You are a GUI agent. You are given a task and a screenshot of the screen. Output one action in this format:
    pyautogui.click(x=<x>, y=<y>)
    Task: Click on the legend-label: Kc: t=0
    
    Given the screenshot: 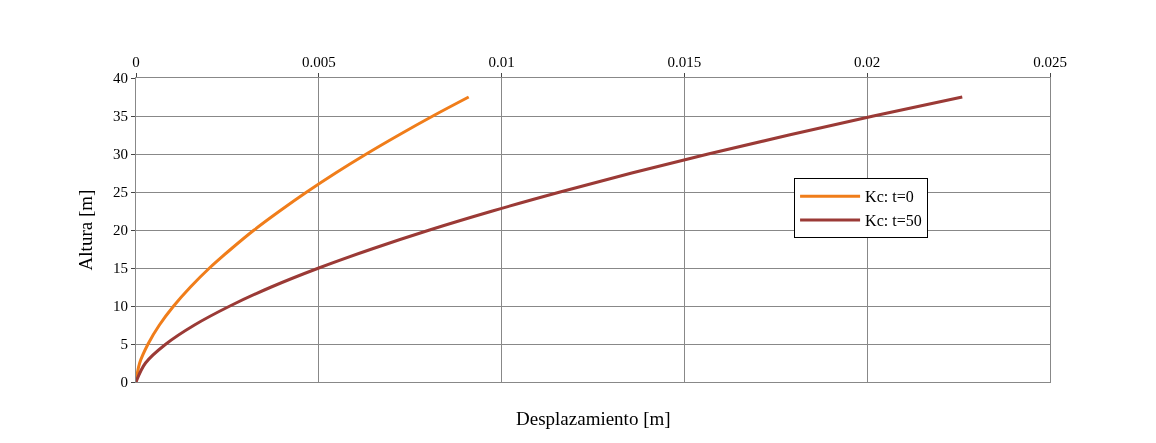 What is the action you would take?
    pyautogui.click(x=889, y=197)
    